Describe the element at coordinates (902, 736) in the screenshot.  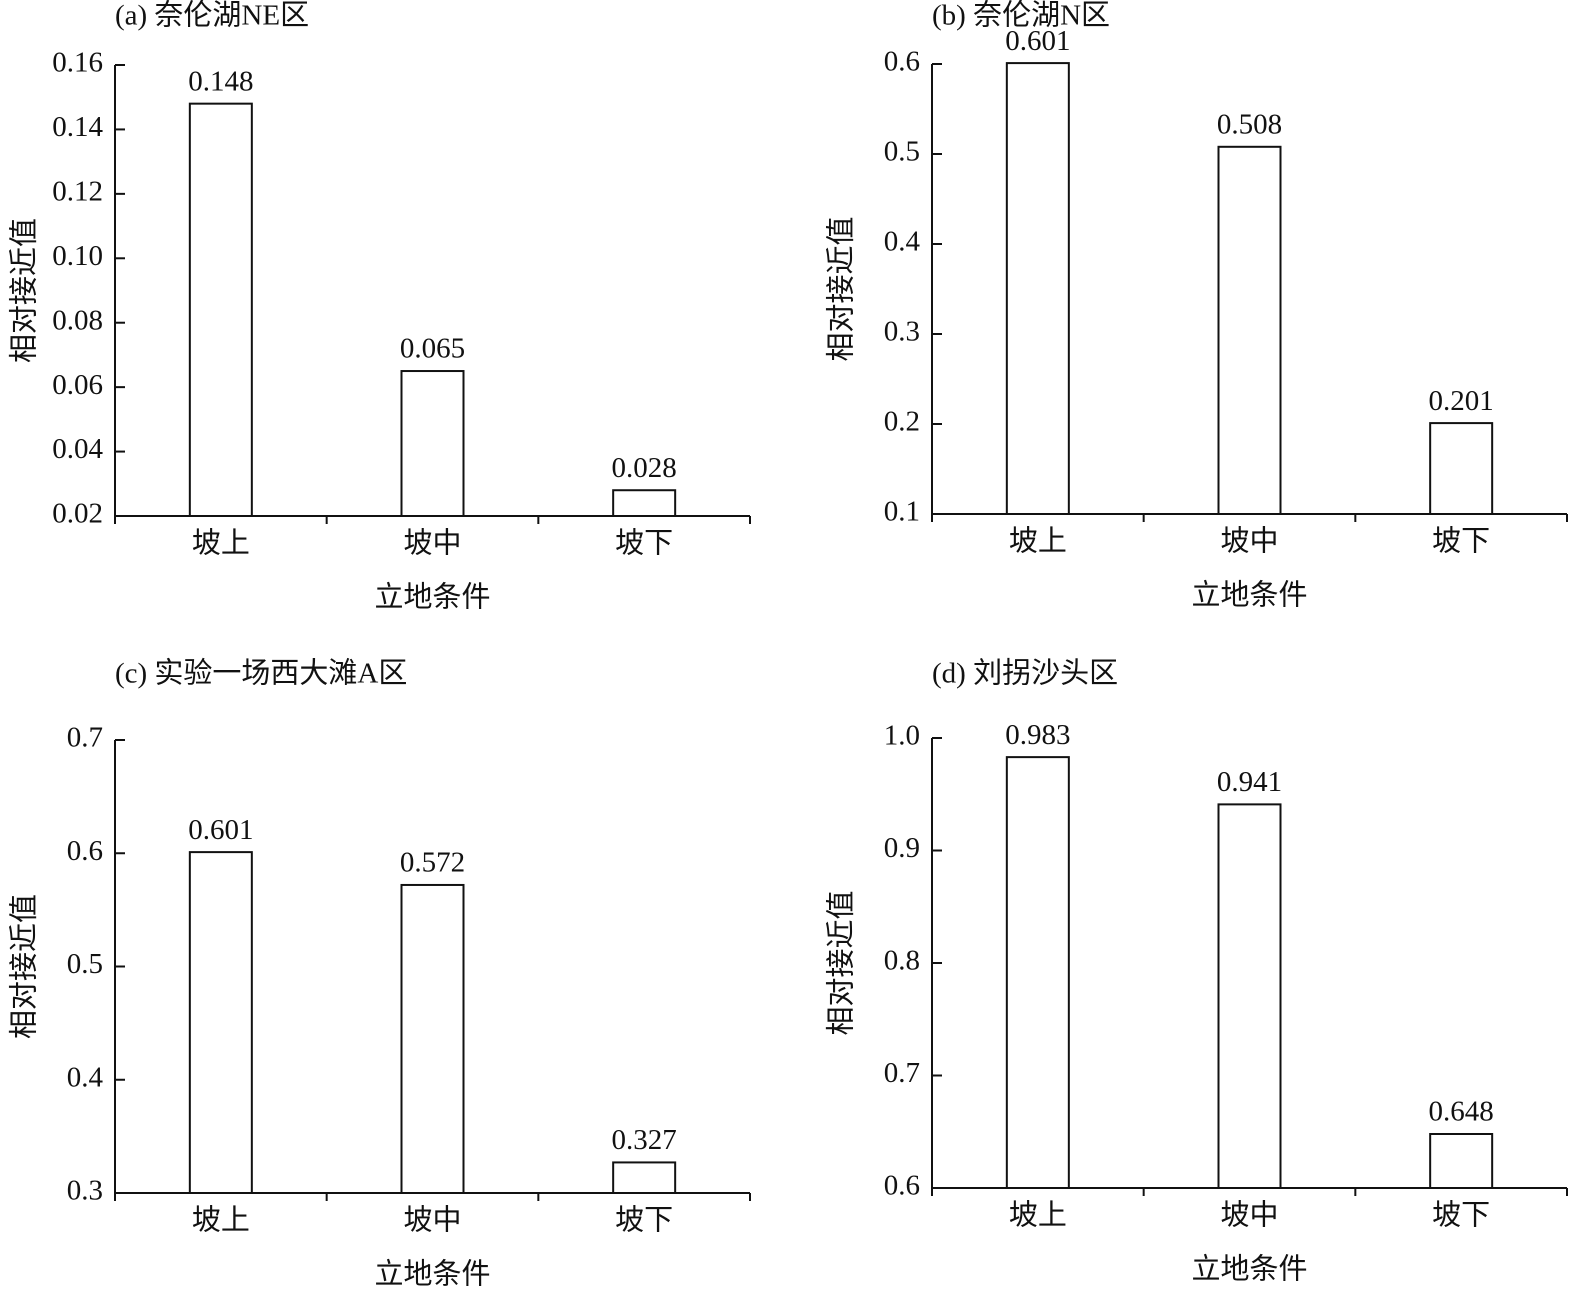
I see `y-tick-label: 1.0` at that location.